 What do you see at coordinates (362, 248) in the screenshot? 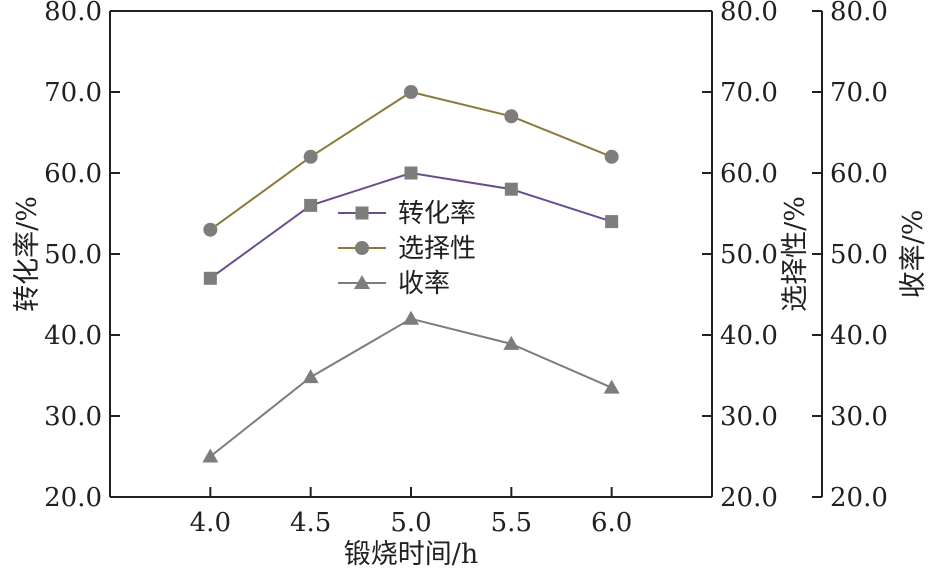
I see `legend-marker-circle` at bounding box center [362, 248].